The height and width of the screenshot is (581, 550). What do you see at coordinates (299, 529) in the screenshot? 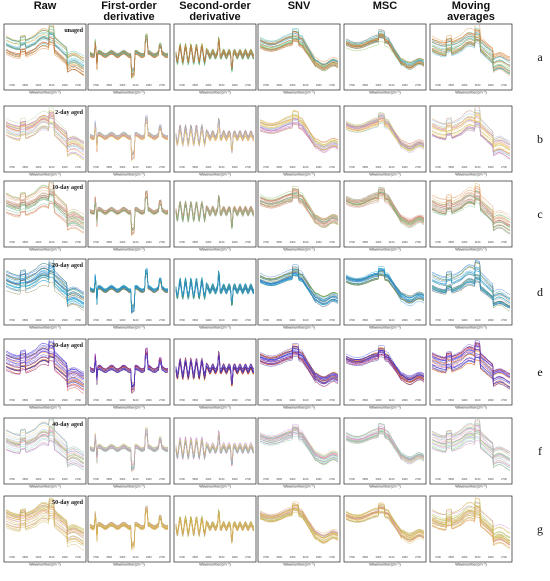
I see `panel-frame` at bounding box center [299, 529].